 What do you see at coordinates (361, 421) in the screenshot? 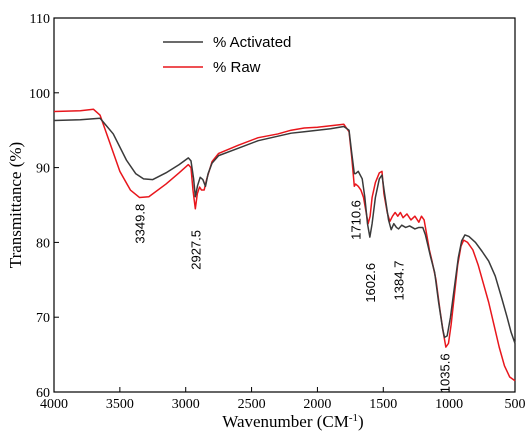
I see `x-axis-title-close: )` at bounding box center [361, 421].